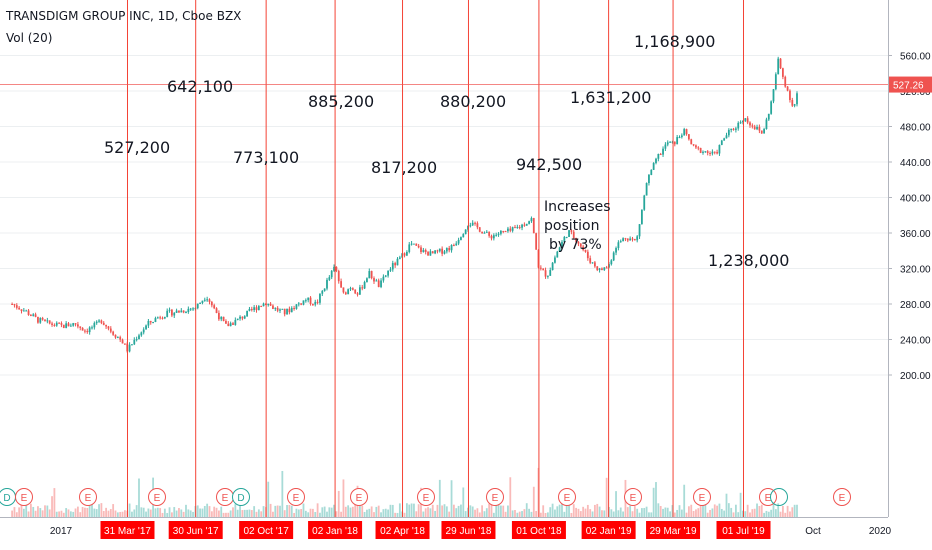 Image resolution: width=932 pixels, height=550 pixels. What do you see at coordinates (549, 164) in the screenshot?
I see `volume-annotation: 942,500` at bounding box center [549, 164].